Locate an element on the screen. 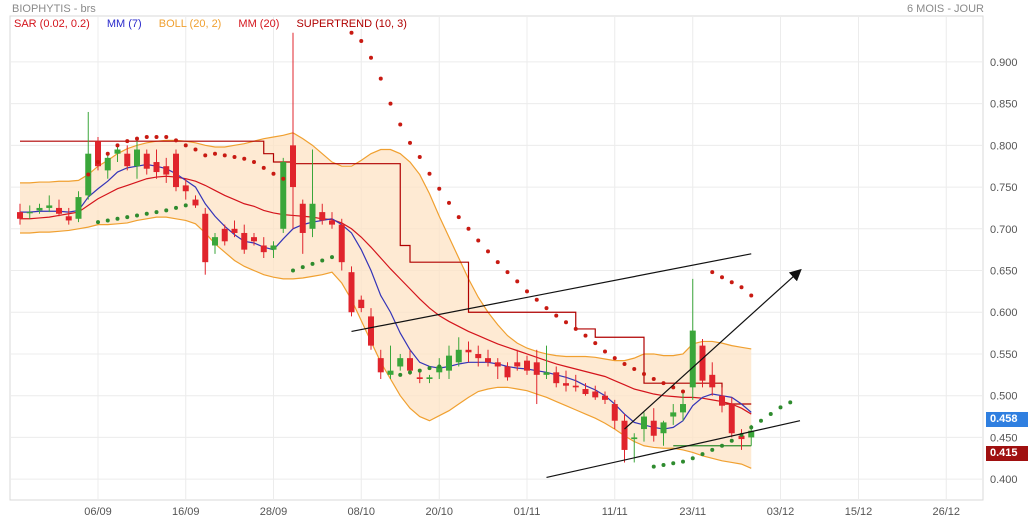  legend-sar: SAR (0.02, 0.2) is located at coordinates (52, 24).